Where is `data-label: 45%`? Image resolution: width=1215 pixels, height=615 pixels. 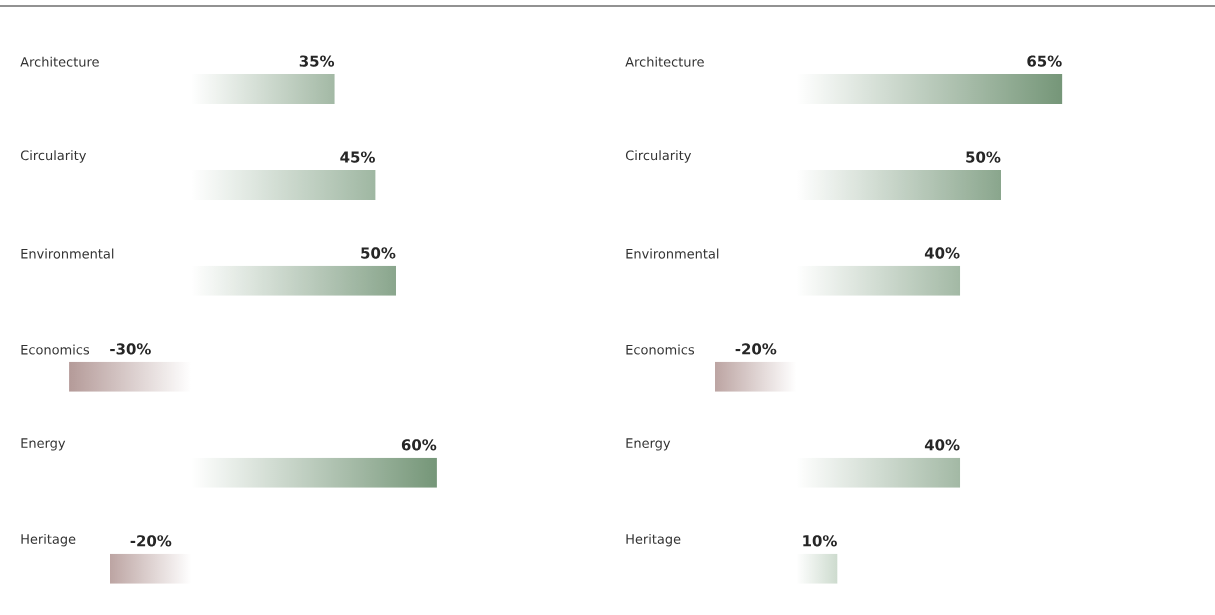
data-label: 45% is located at coordinates (357, 157).